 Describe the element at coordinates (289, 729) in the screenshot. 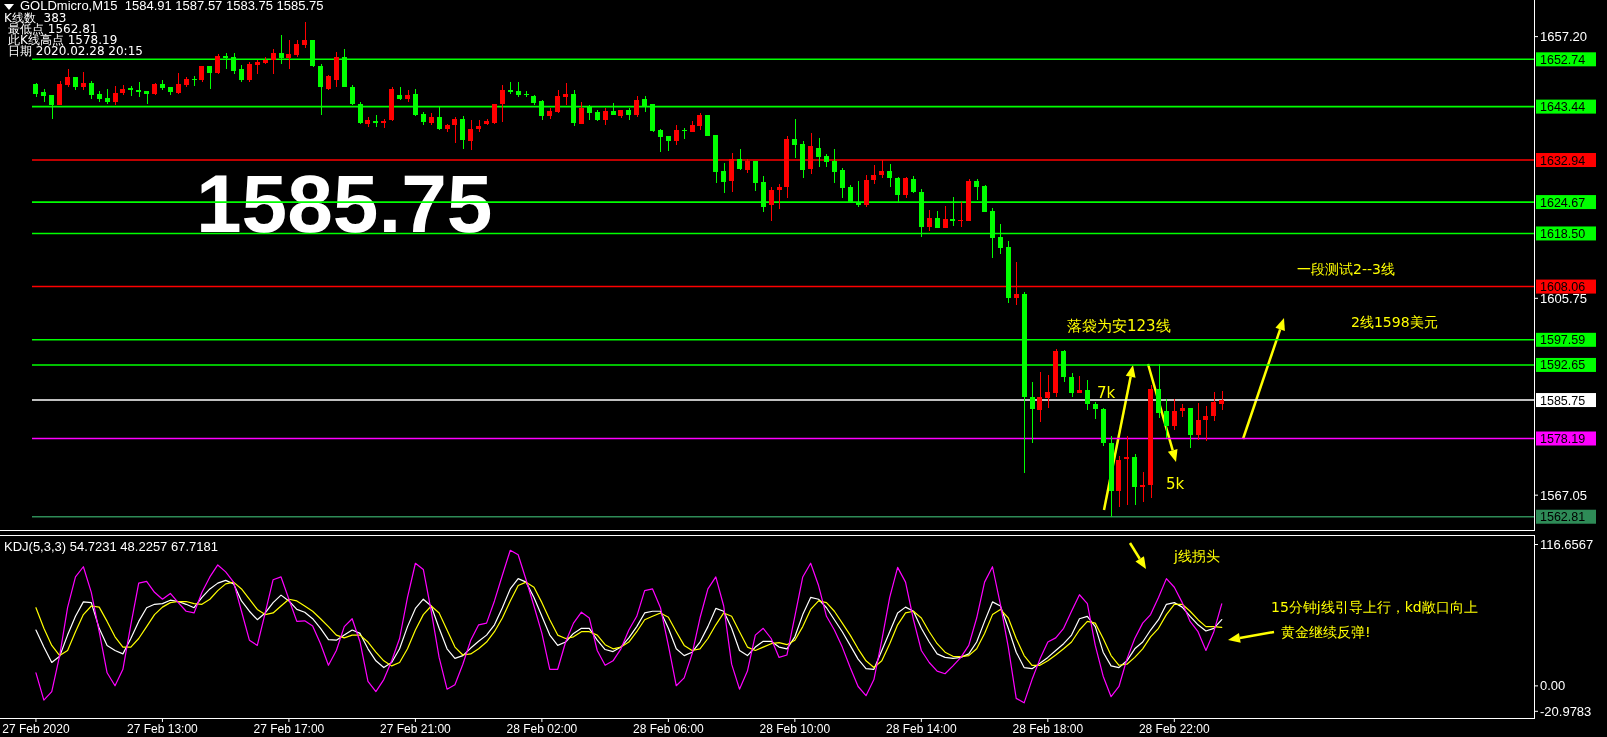

I see `x-tick-label: 27 Feb 17:00` at that location.